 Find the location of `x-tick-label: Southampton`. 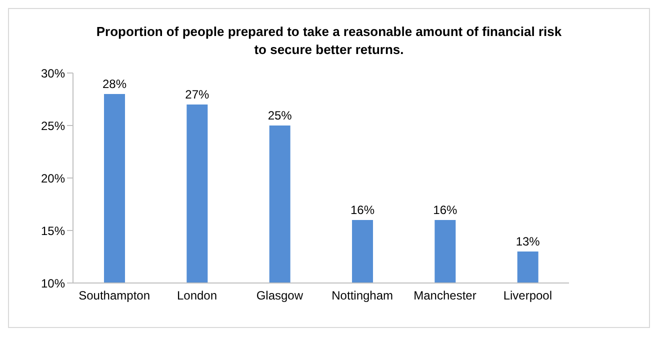

x-tick-label: Southampton is located at coordinates (114, 295).